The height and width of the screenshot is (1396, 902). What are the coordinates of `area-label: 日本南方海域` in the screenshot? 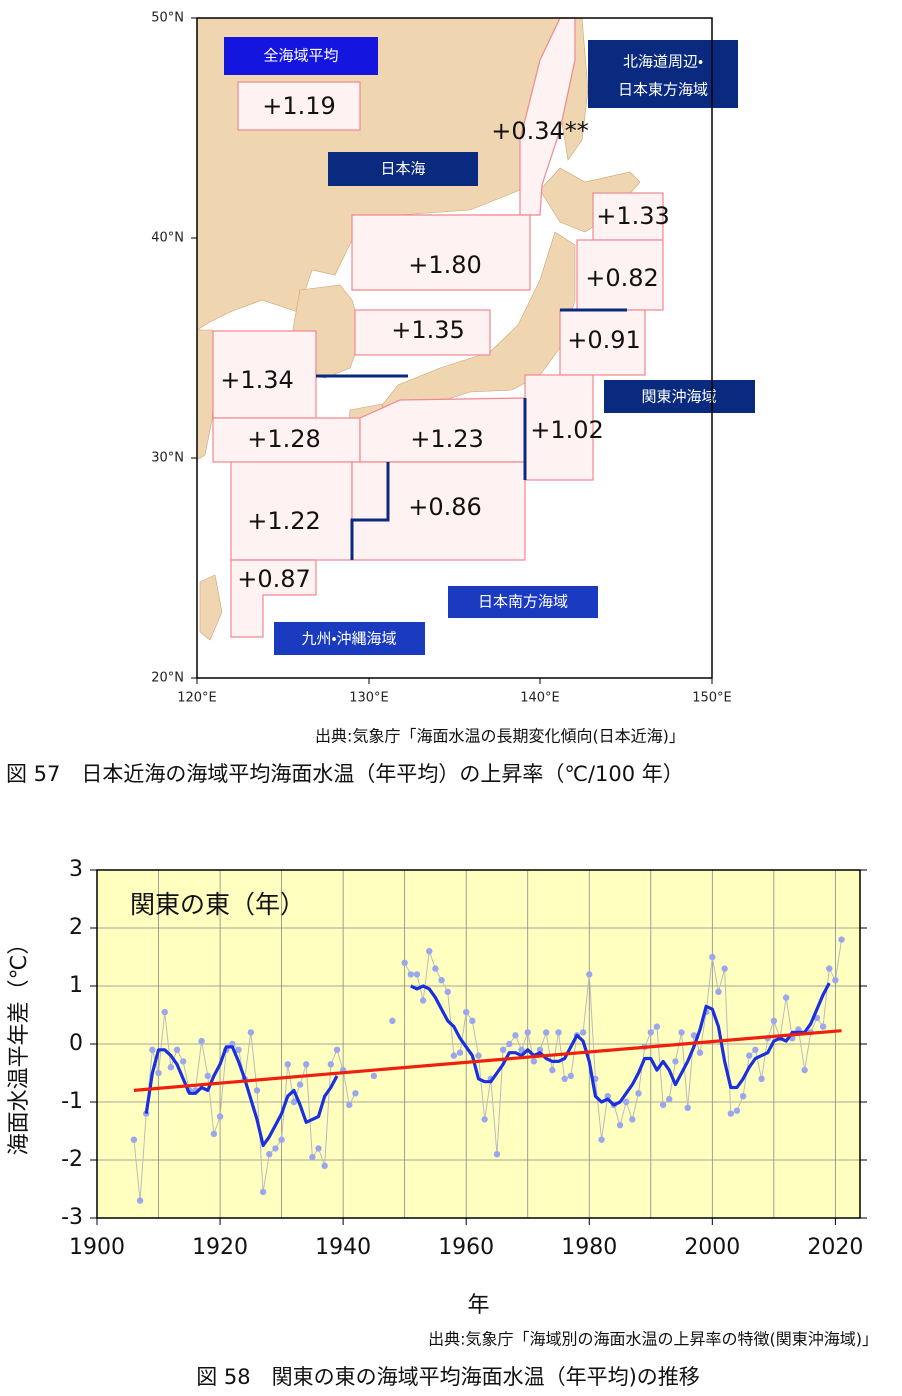 It's located at (523, 602).